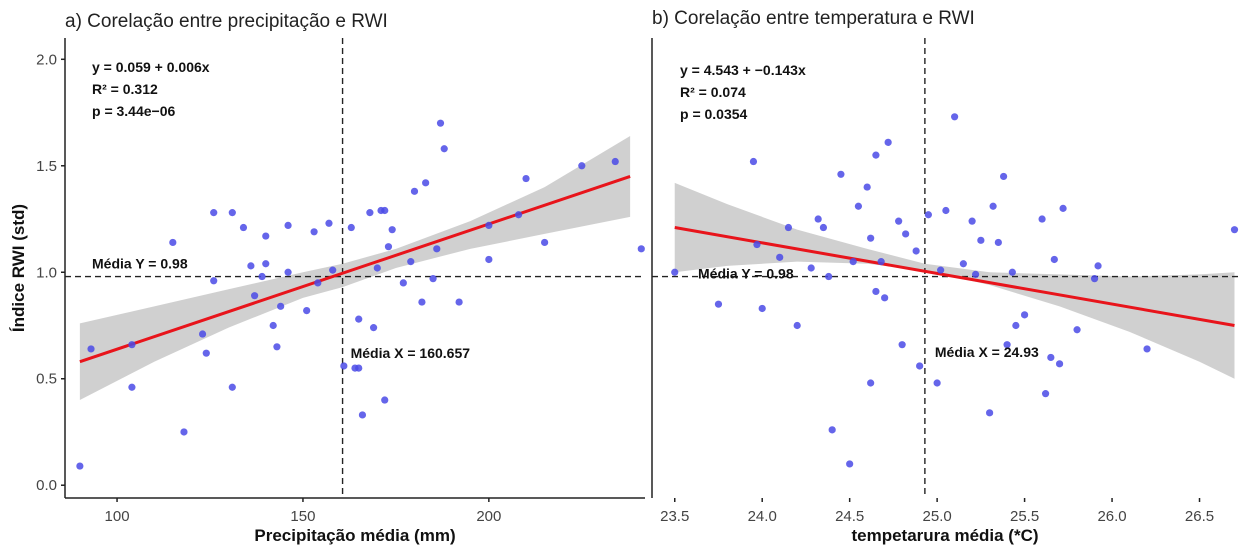 Image resolution: width=1241 pixels, height=547 pixels. Describe the element at coordinates (674, 516) in the screenshot. I see `x-tick-label: 23.5` at that location.